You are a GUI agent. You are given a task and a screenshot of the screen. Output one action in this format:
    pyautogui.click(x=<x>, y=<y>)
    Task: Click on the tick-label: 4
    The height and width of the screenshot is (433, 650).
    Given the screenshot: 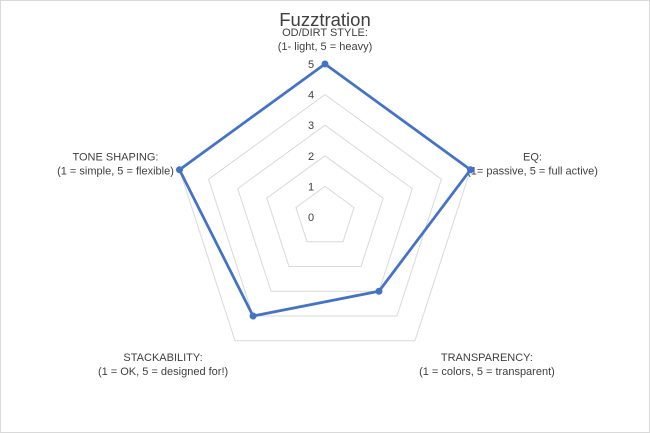 What is the action you would take?
    pyautogui.click(x=311, y=96)
    